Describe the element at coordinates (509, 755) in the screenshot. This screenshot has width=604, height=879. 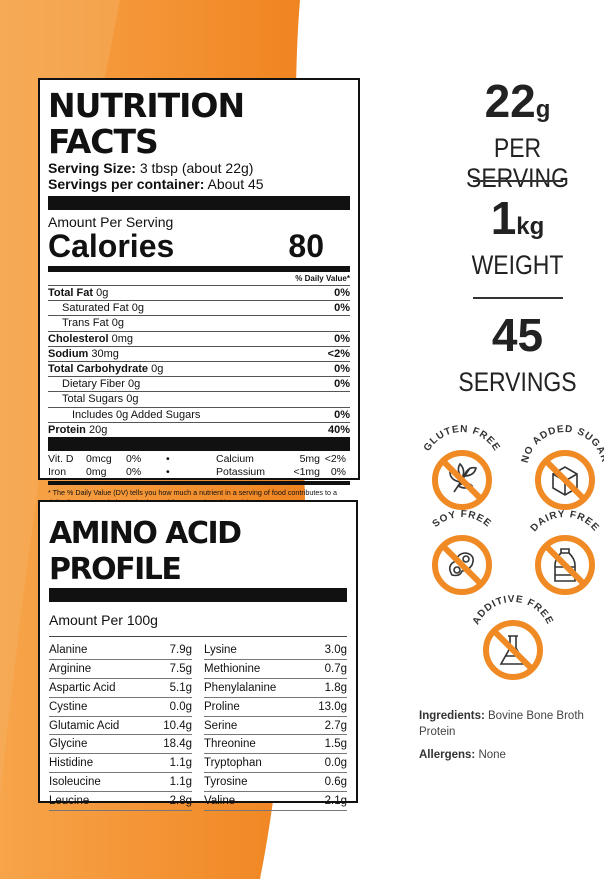
I see `allergens: Allergens: None` at that location.